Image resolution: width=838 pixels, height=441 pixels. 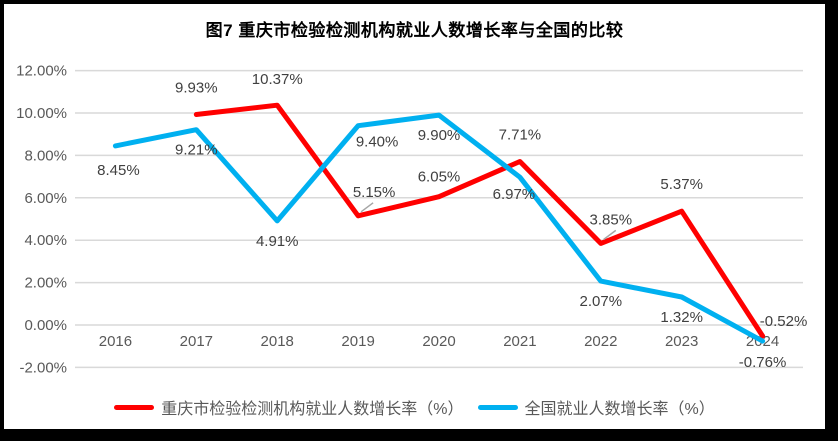 What do you see at coordinates (277, 341) in the screenshot?
I see `svg-text: 2018` at bounding box center [277, 341].